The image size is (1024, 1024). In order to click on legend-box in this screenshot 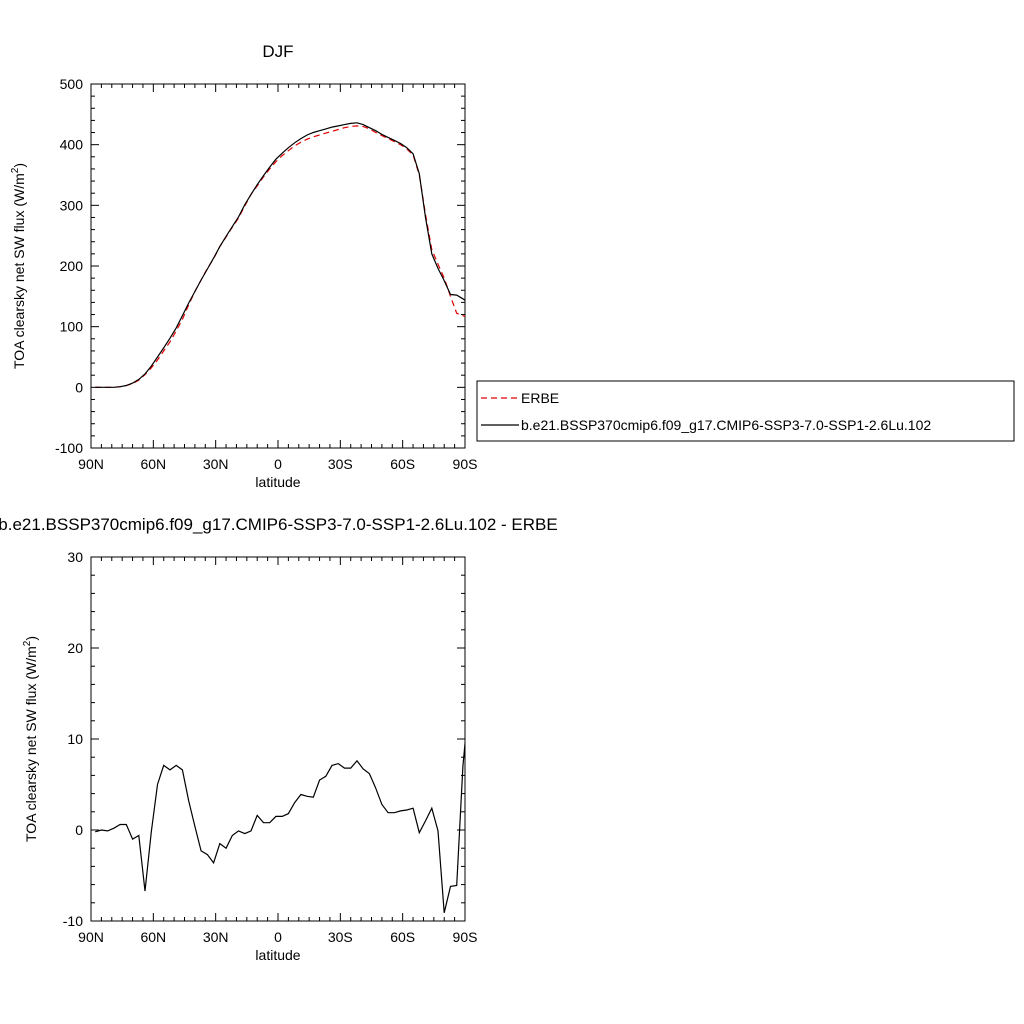, I will do `click(745, 411)`.